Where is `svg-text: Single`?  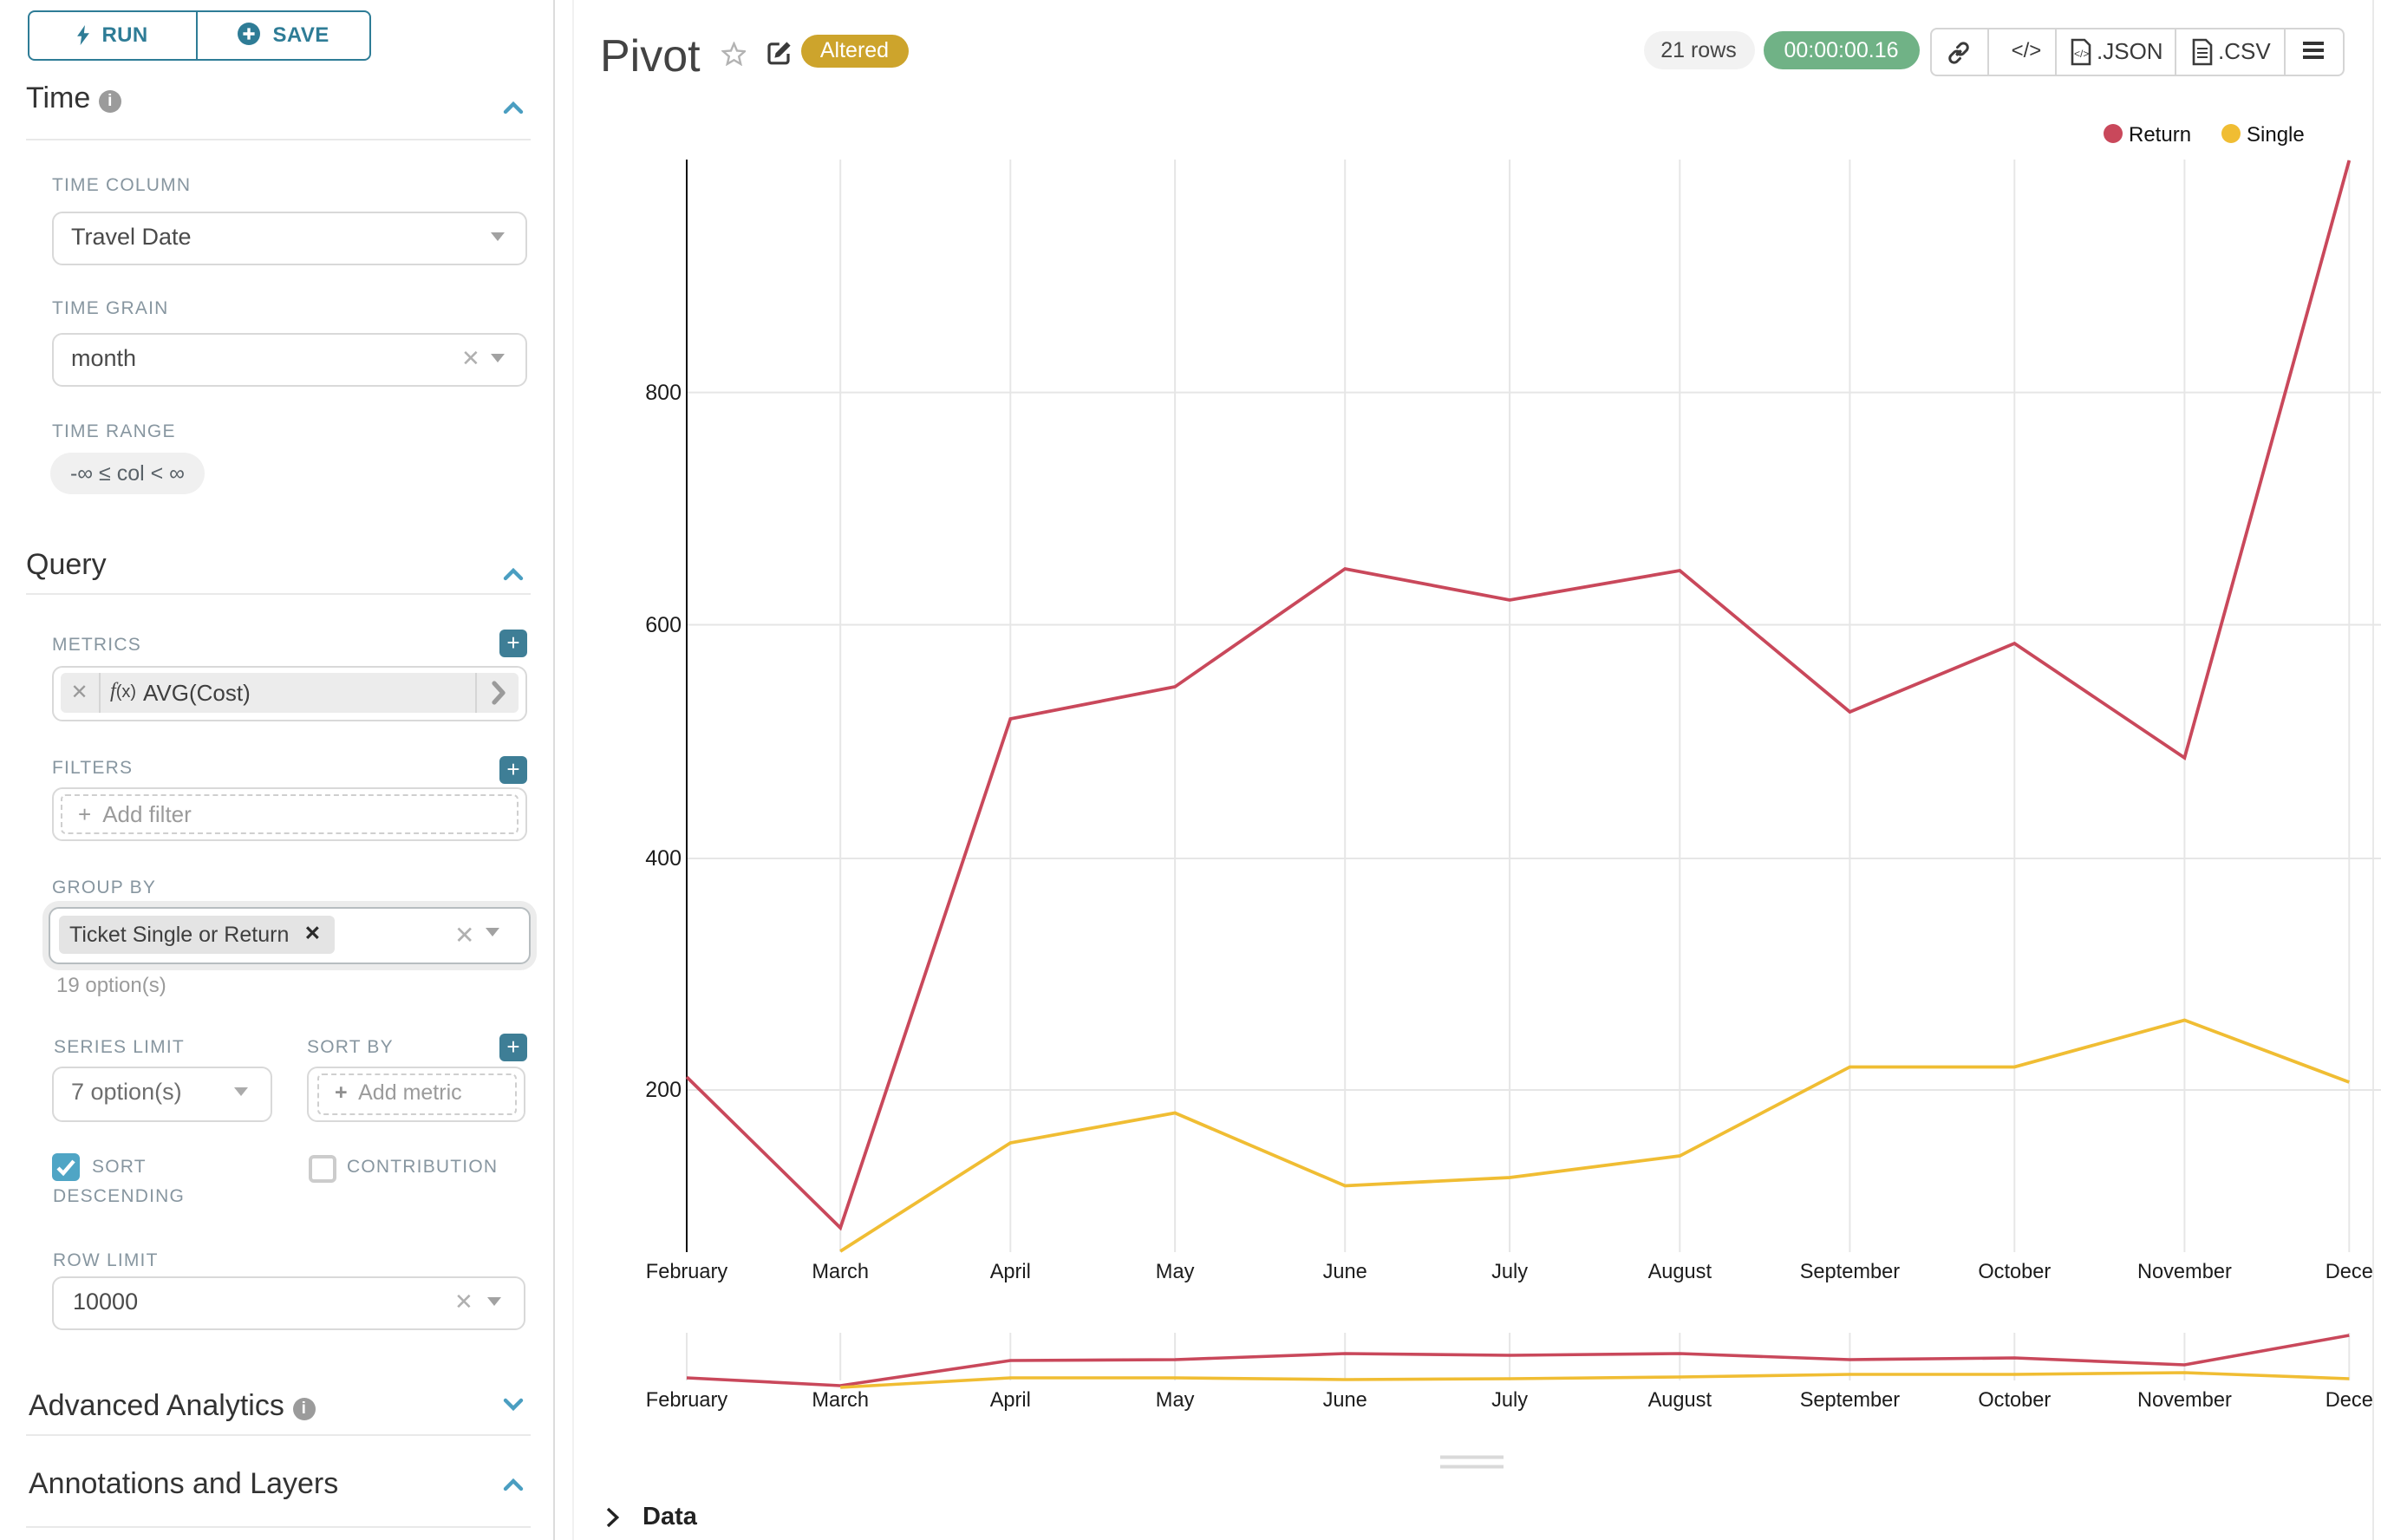
svg-text: Single is located at coordinates (2276, 135).